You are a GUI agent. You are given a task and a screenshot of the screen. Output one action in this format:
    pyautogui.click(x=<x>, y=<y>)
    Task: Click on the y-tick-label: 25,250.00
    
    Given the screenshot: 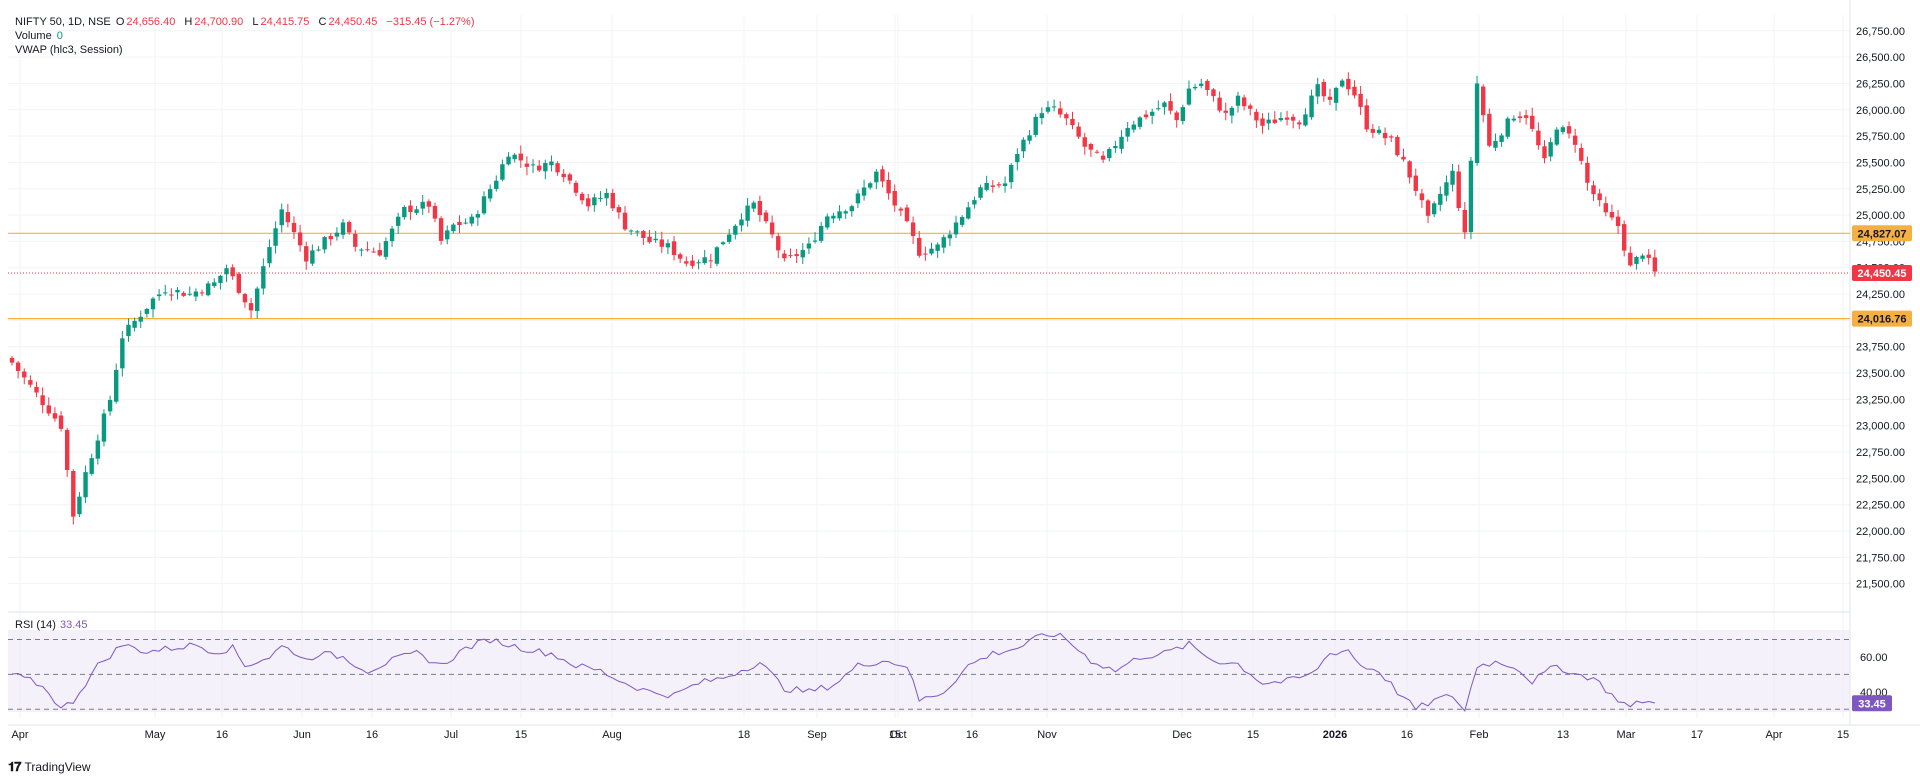 What is the action you would take?
    pyautogui.click(x=1880, y=190)
    